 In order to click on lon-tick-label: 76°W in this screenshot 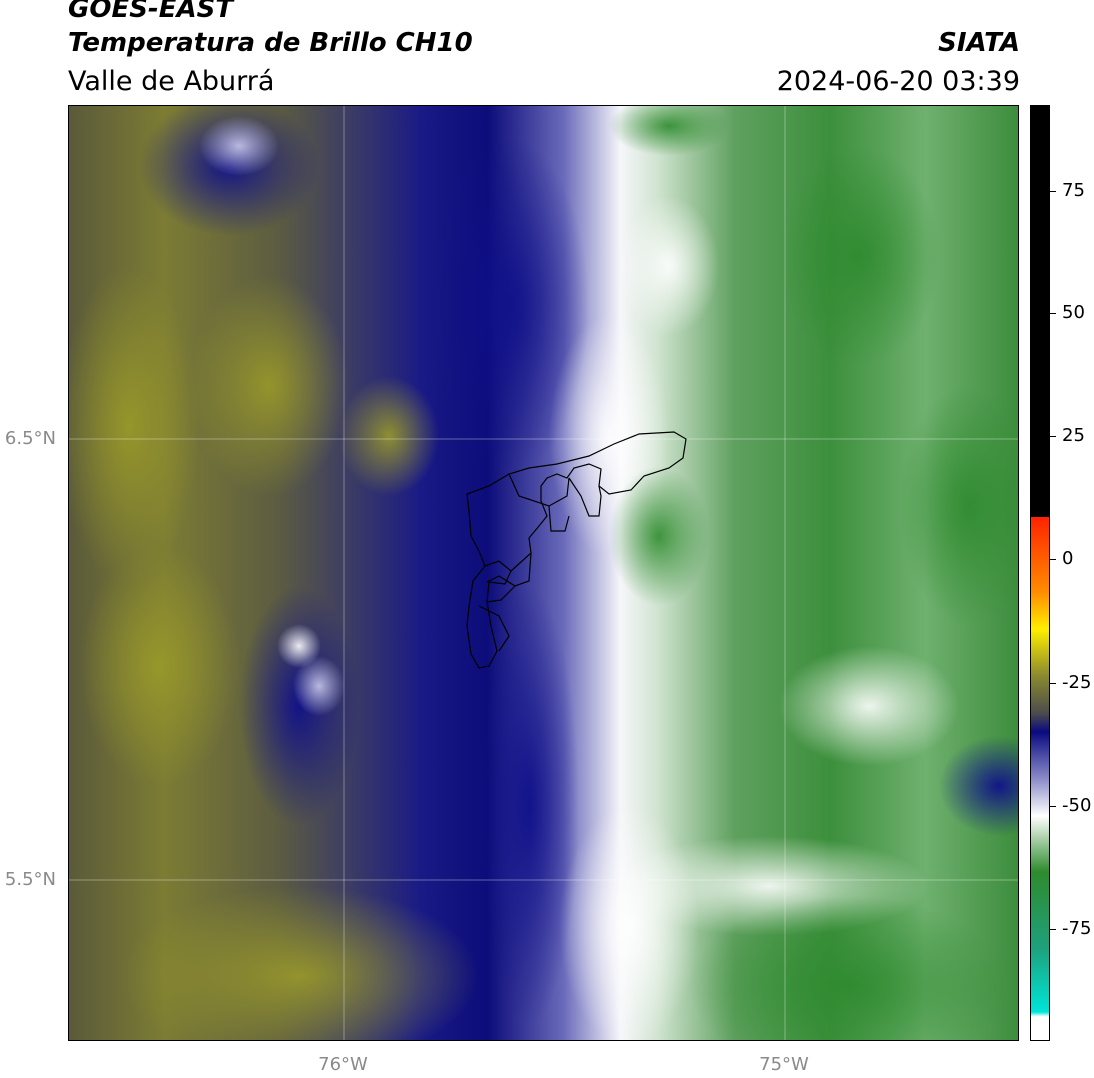, I will do `click(343, 1064)`.